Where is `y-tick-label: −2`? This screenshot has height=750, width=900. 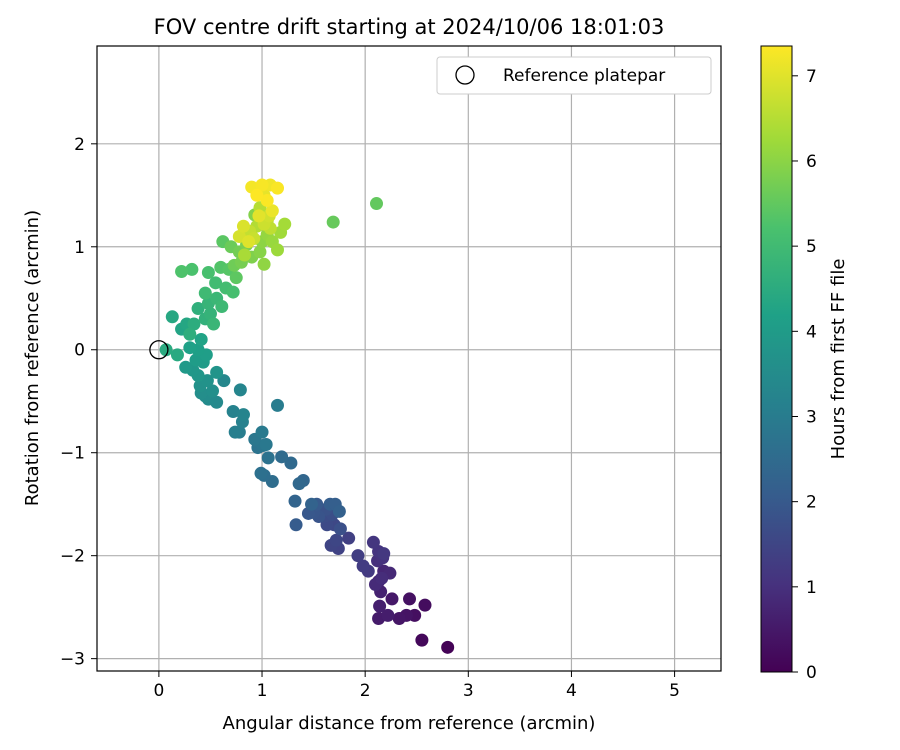
y-tick-label: −2 is located at coordinates (72, 557).